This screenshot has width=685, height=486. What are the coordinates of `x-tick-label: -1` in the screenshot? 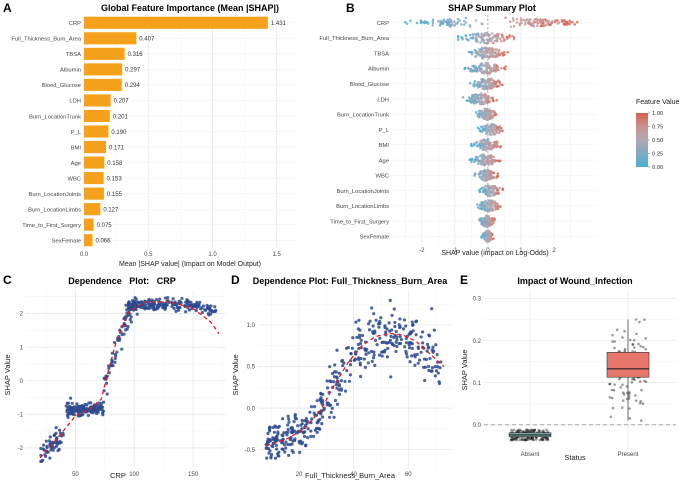 It's located at (455, 251).